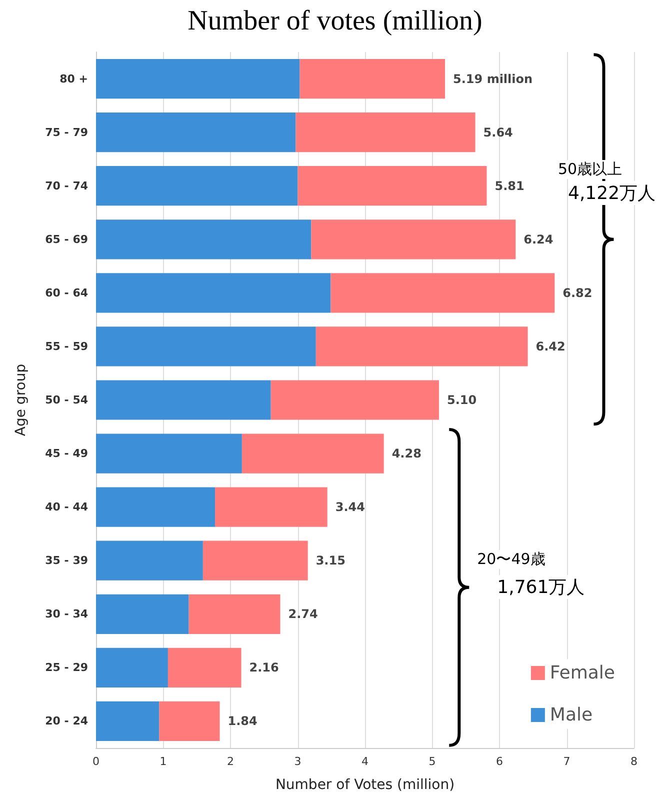 This screenshot has height=809, width=670. What do you see at coordinates (74, 79) in the screenshot?
I see `y-tick-label: 80 +` at bounding box center [74, 79].